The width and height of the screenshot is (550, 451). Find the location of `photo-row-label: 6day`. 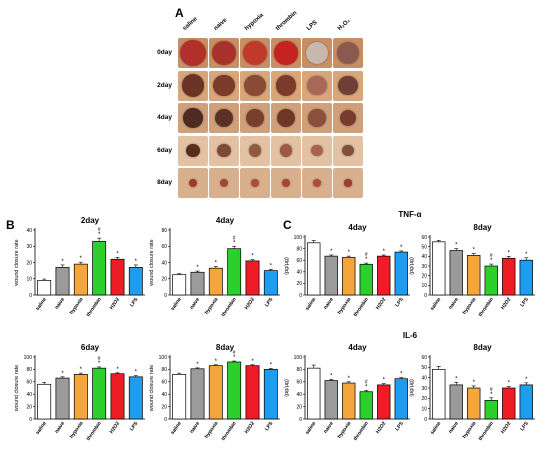

photo-row-label: 6day is located at coordinates (164, 150).